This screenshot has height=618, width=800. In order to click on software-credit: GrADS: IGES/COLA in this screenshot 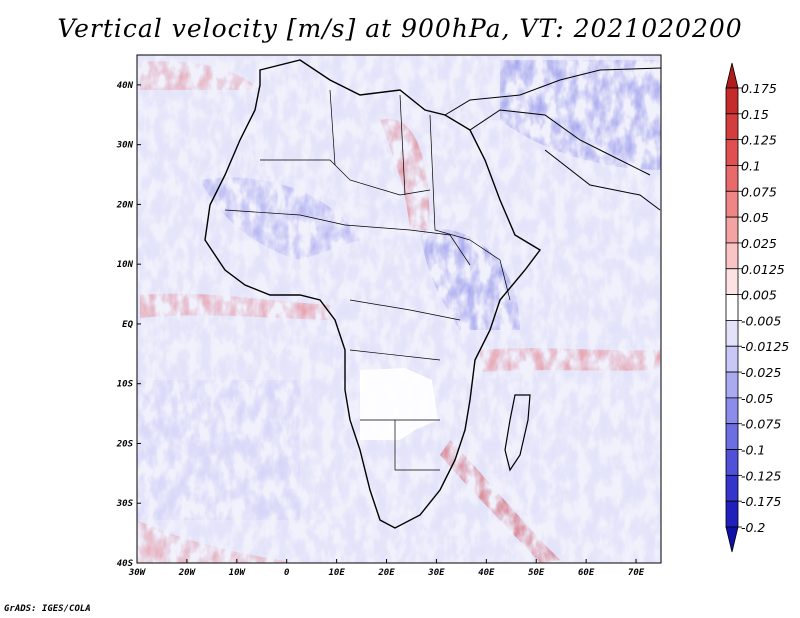, I will do `click(47, 609)`.